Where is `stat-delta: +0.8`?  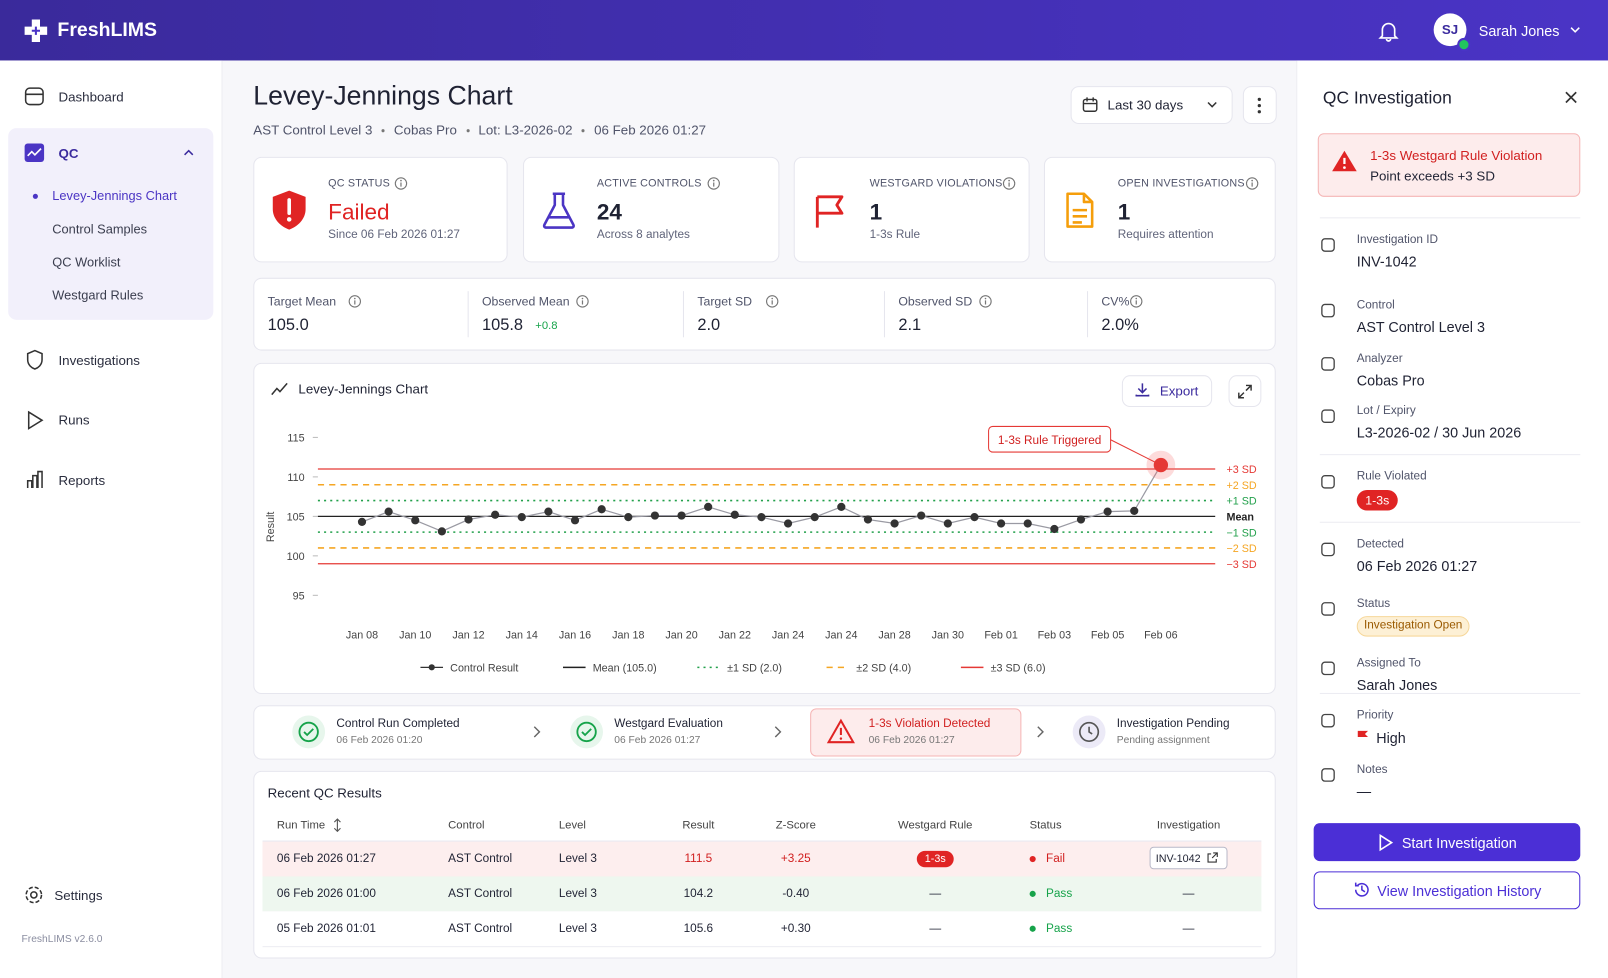
stat-delta: +0.8 is located at coordinates (546, 326).